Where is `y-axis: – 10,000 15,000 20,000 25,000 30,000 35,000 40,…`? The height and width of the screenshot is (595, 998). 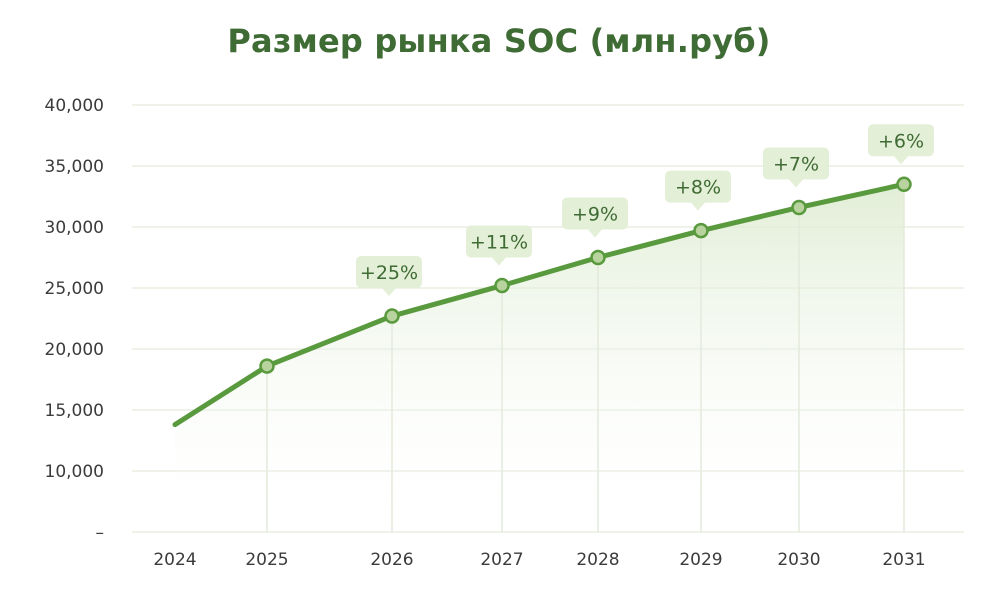
y-axis: – 10,000 15,000 20,000 25,000 30,000 35,000 40,… is located at coordinates (74, 319).